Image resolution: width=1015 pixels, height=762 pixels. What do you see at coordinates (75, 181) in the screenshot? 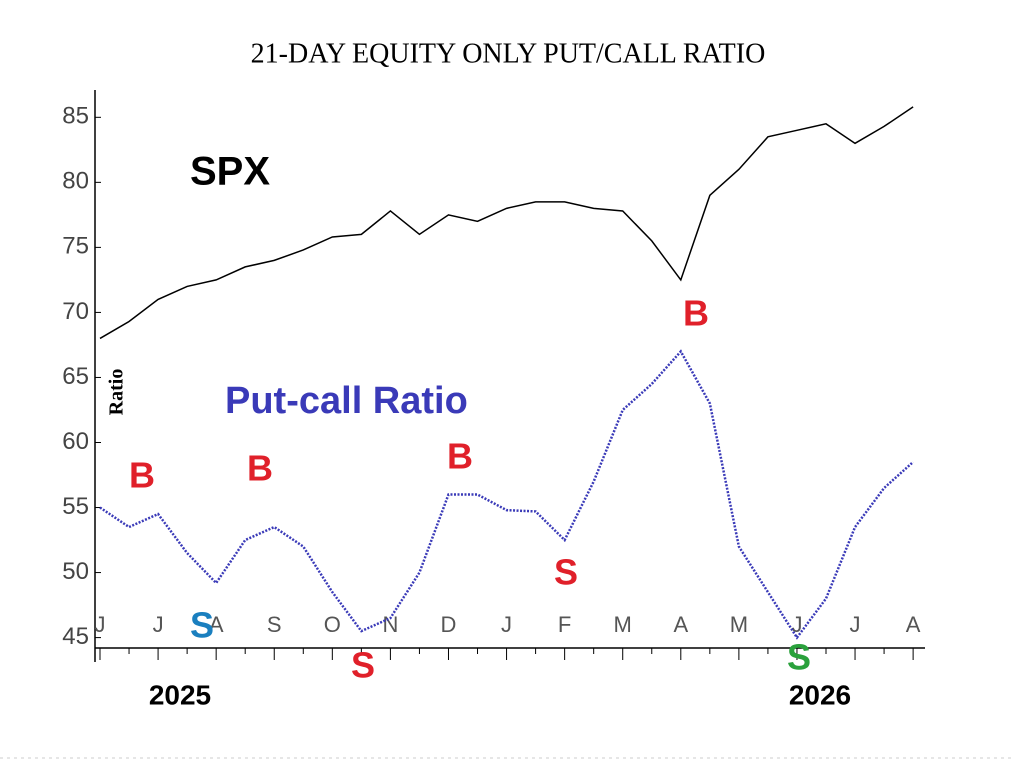
I see `y-tick-label: 80` at bounding box center [75, 181].